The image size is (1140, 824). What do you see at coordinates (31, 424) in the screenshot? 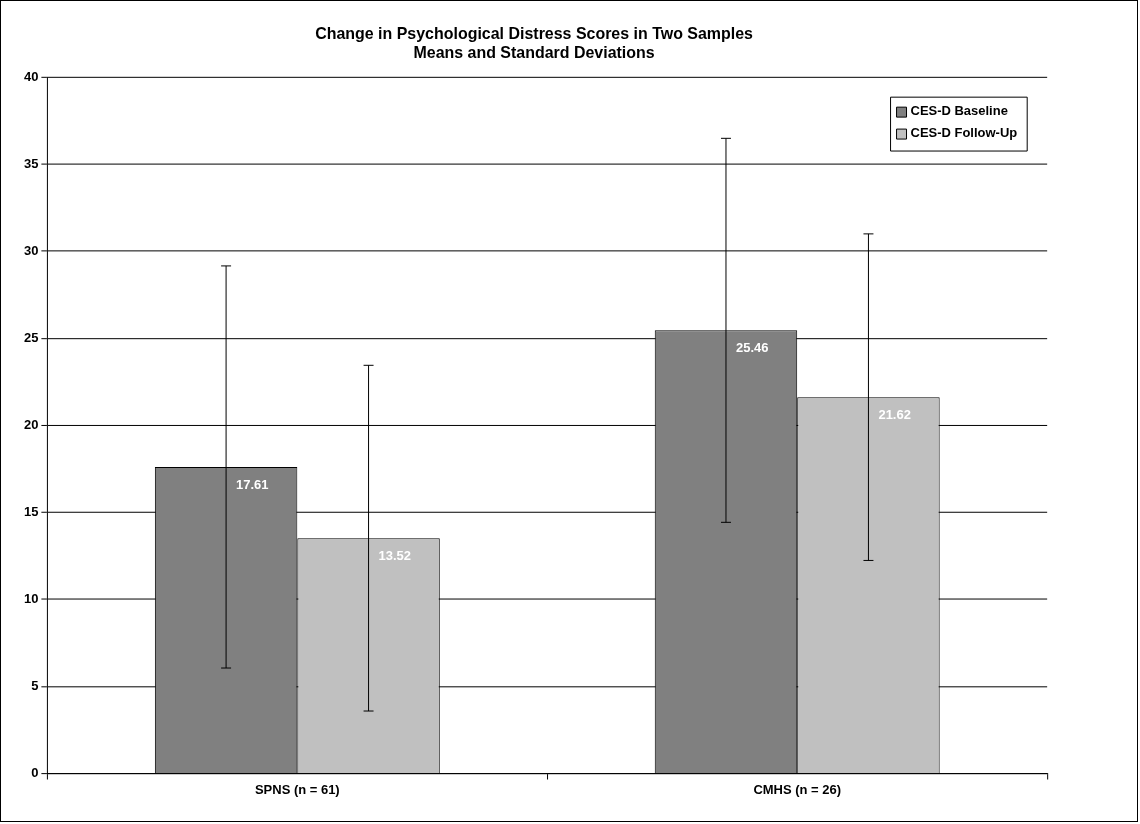
I see `y-tick-label: 20` at bounding box center [31, 424].